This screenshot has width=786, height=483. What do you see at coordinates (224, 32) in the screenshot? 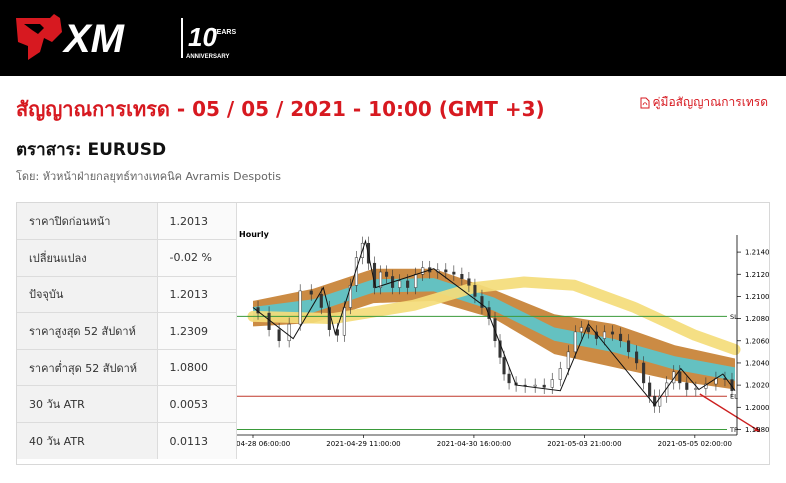
I see `badge-years: YEARS` at bounding box center [224, 32].